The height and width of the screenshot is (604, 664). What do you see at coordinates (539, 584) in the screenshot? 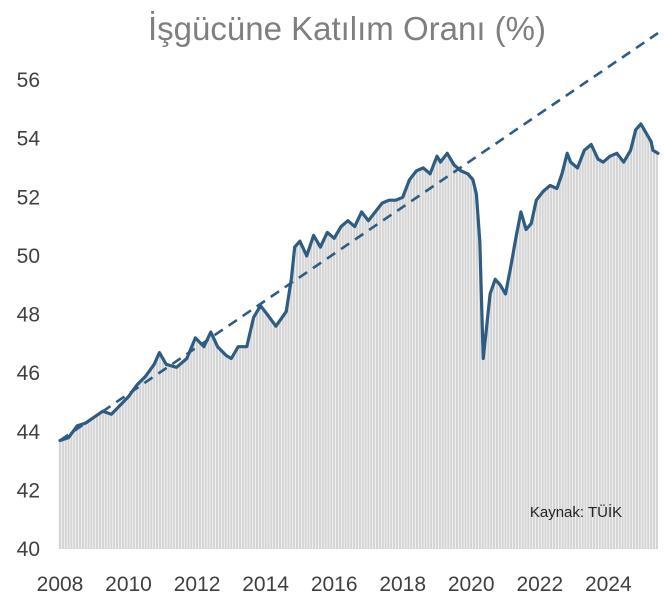
I see `x-tick-label: 2022` at bounding box center [539, 584].